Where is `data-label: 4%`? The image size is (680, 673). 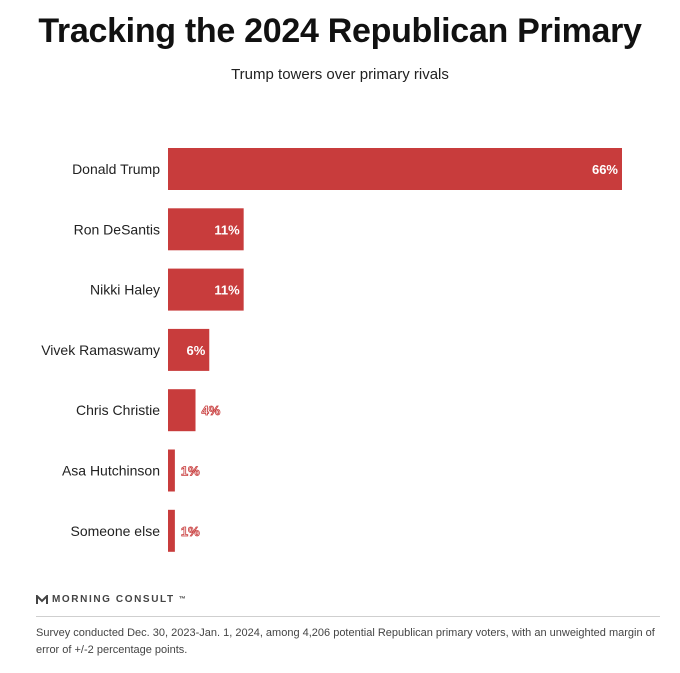
data-label: 4% is located at coordinates (211, 410).